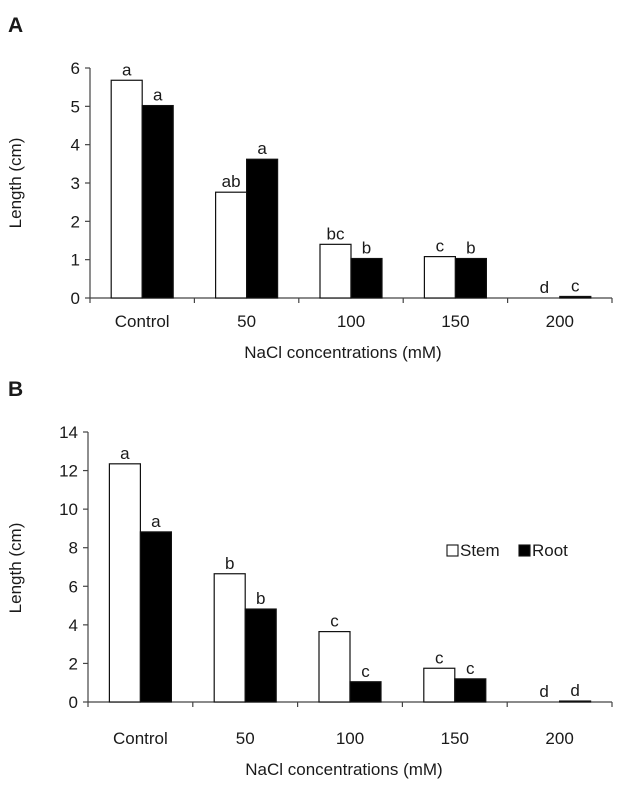  I want to click on legend: Stem Root, so click(507, 550).